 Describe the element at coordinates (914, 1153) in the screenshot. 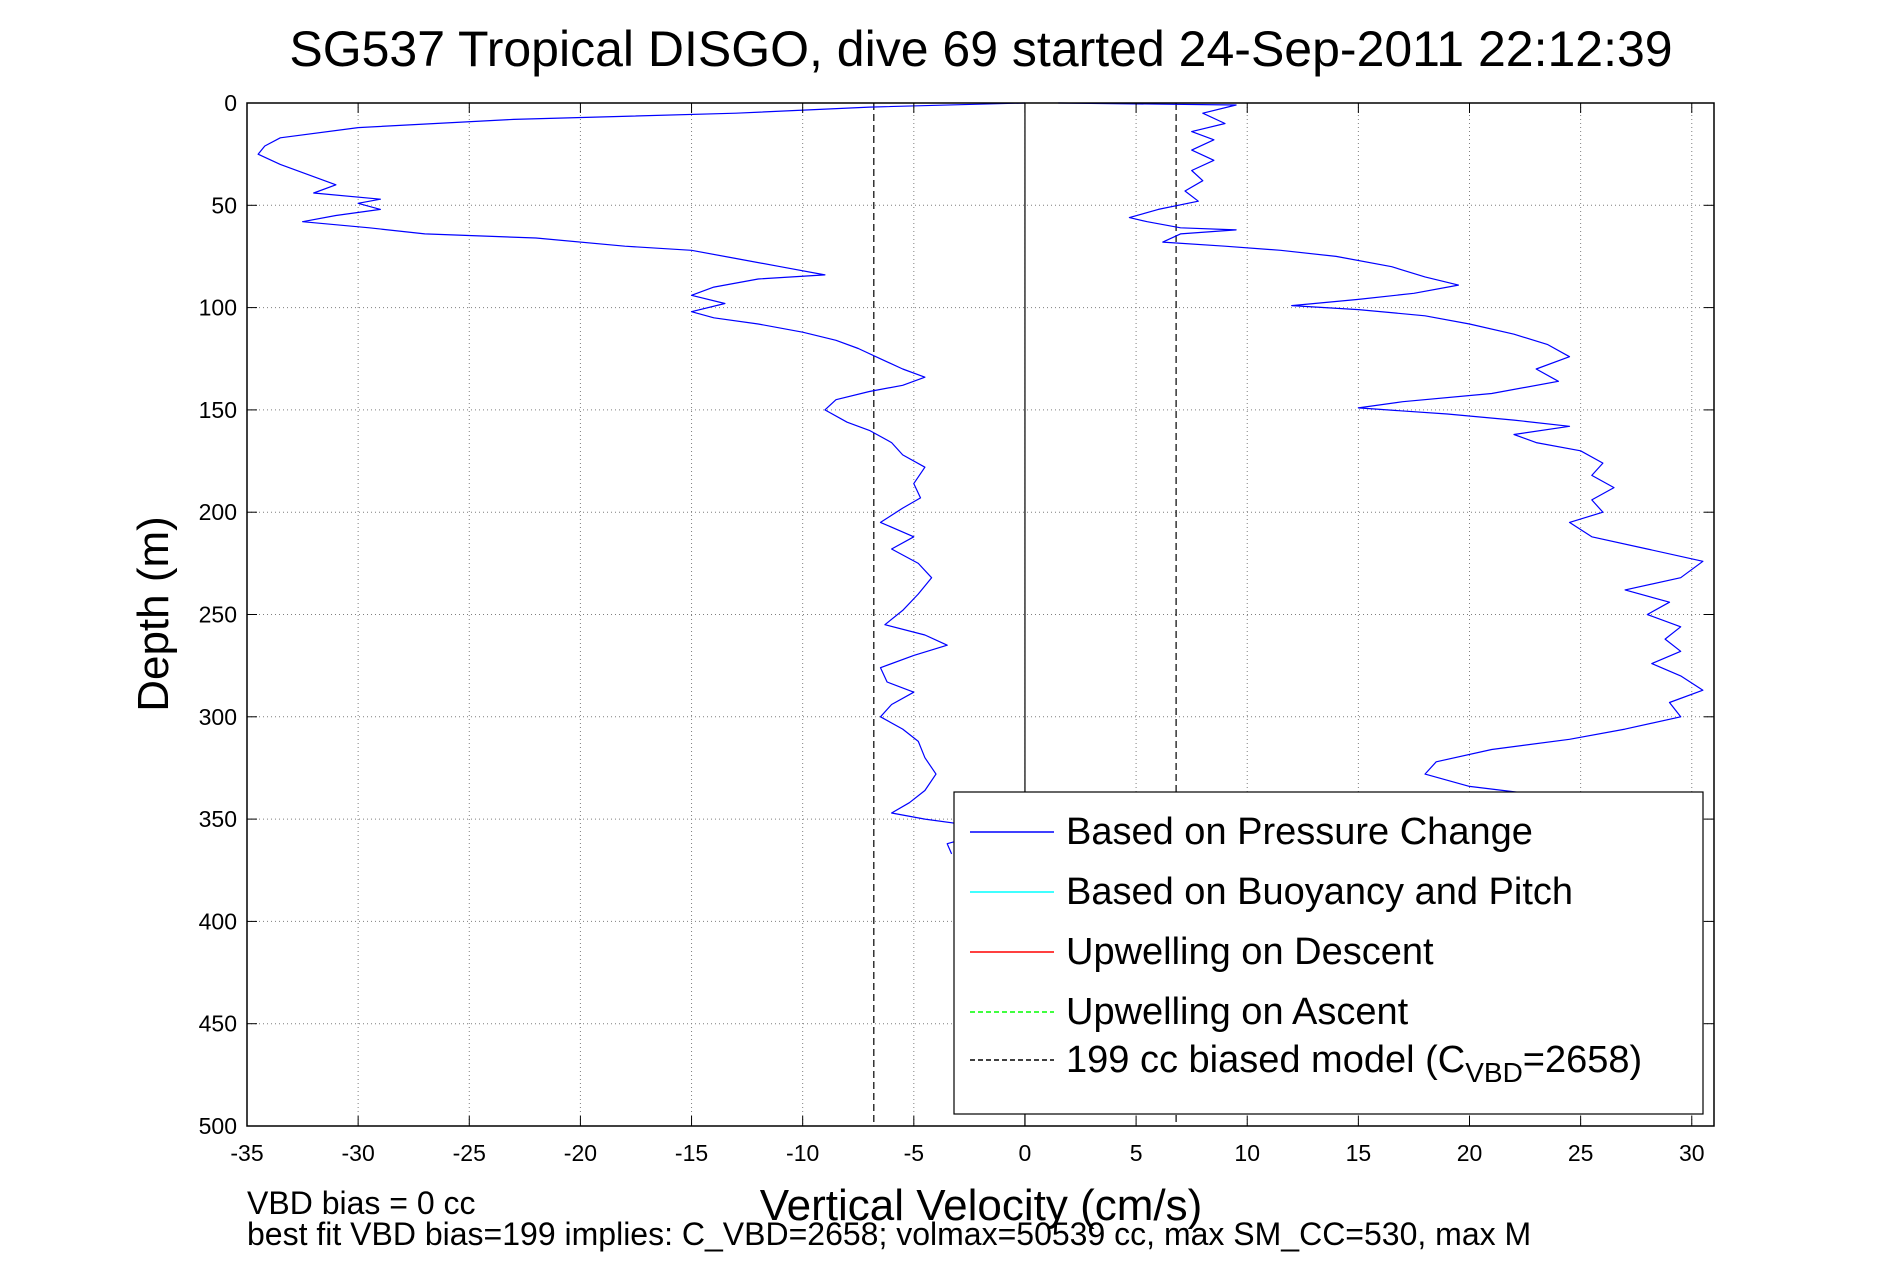

I see `x-tick-label: -5` at that location.